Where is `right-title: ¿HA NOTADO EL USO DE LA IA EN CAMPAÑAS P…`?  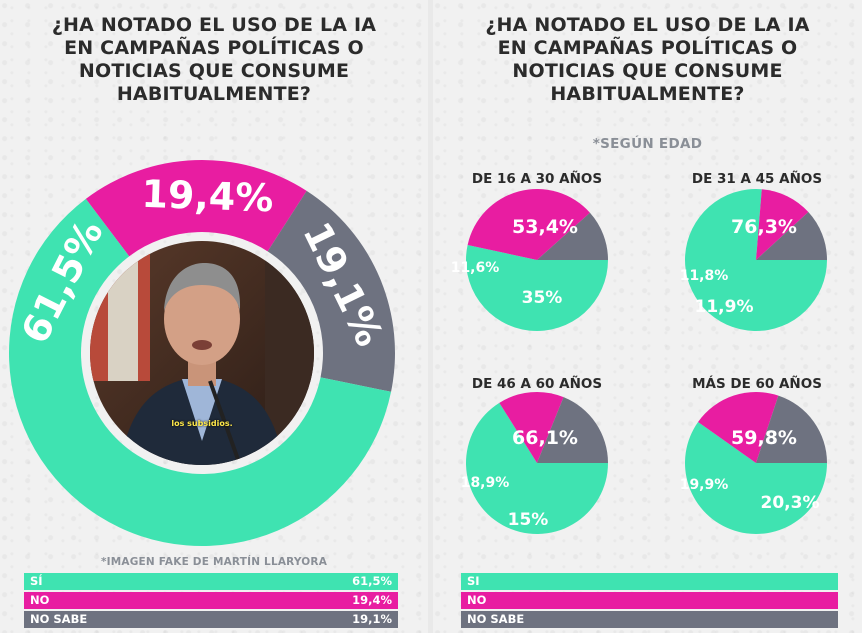
right-title: ¿HA NOTADO EL USO DE LA IA EN CAMPAÑAS P… is located at coordinates (647, 59).